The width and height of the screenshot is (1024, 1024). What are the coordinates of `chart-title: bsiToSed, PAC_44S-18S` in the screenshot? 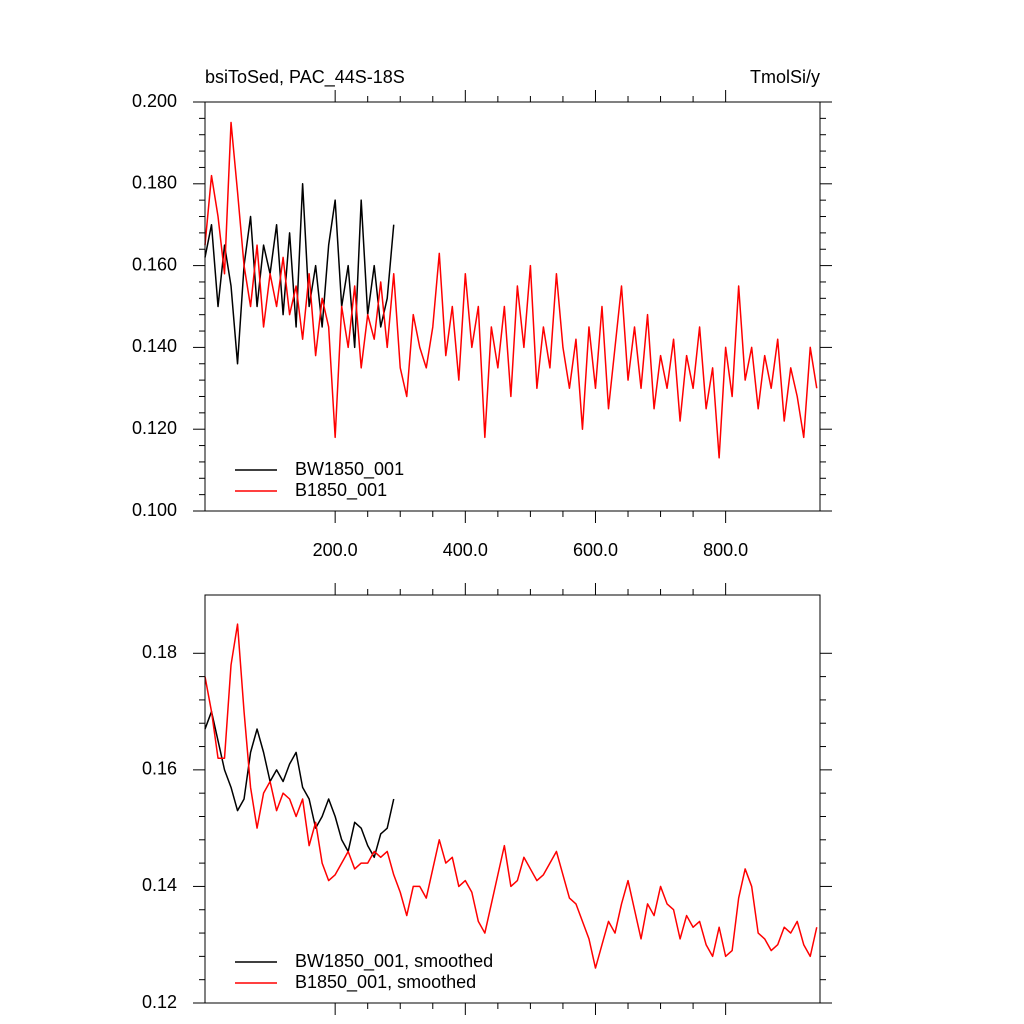 It's located at (305, 77).